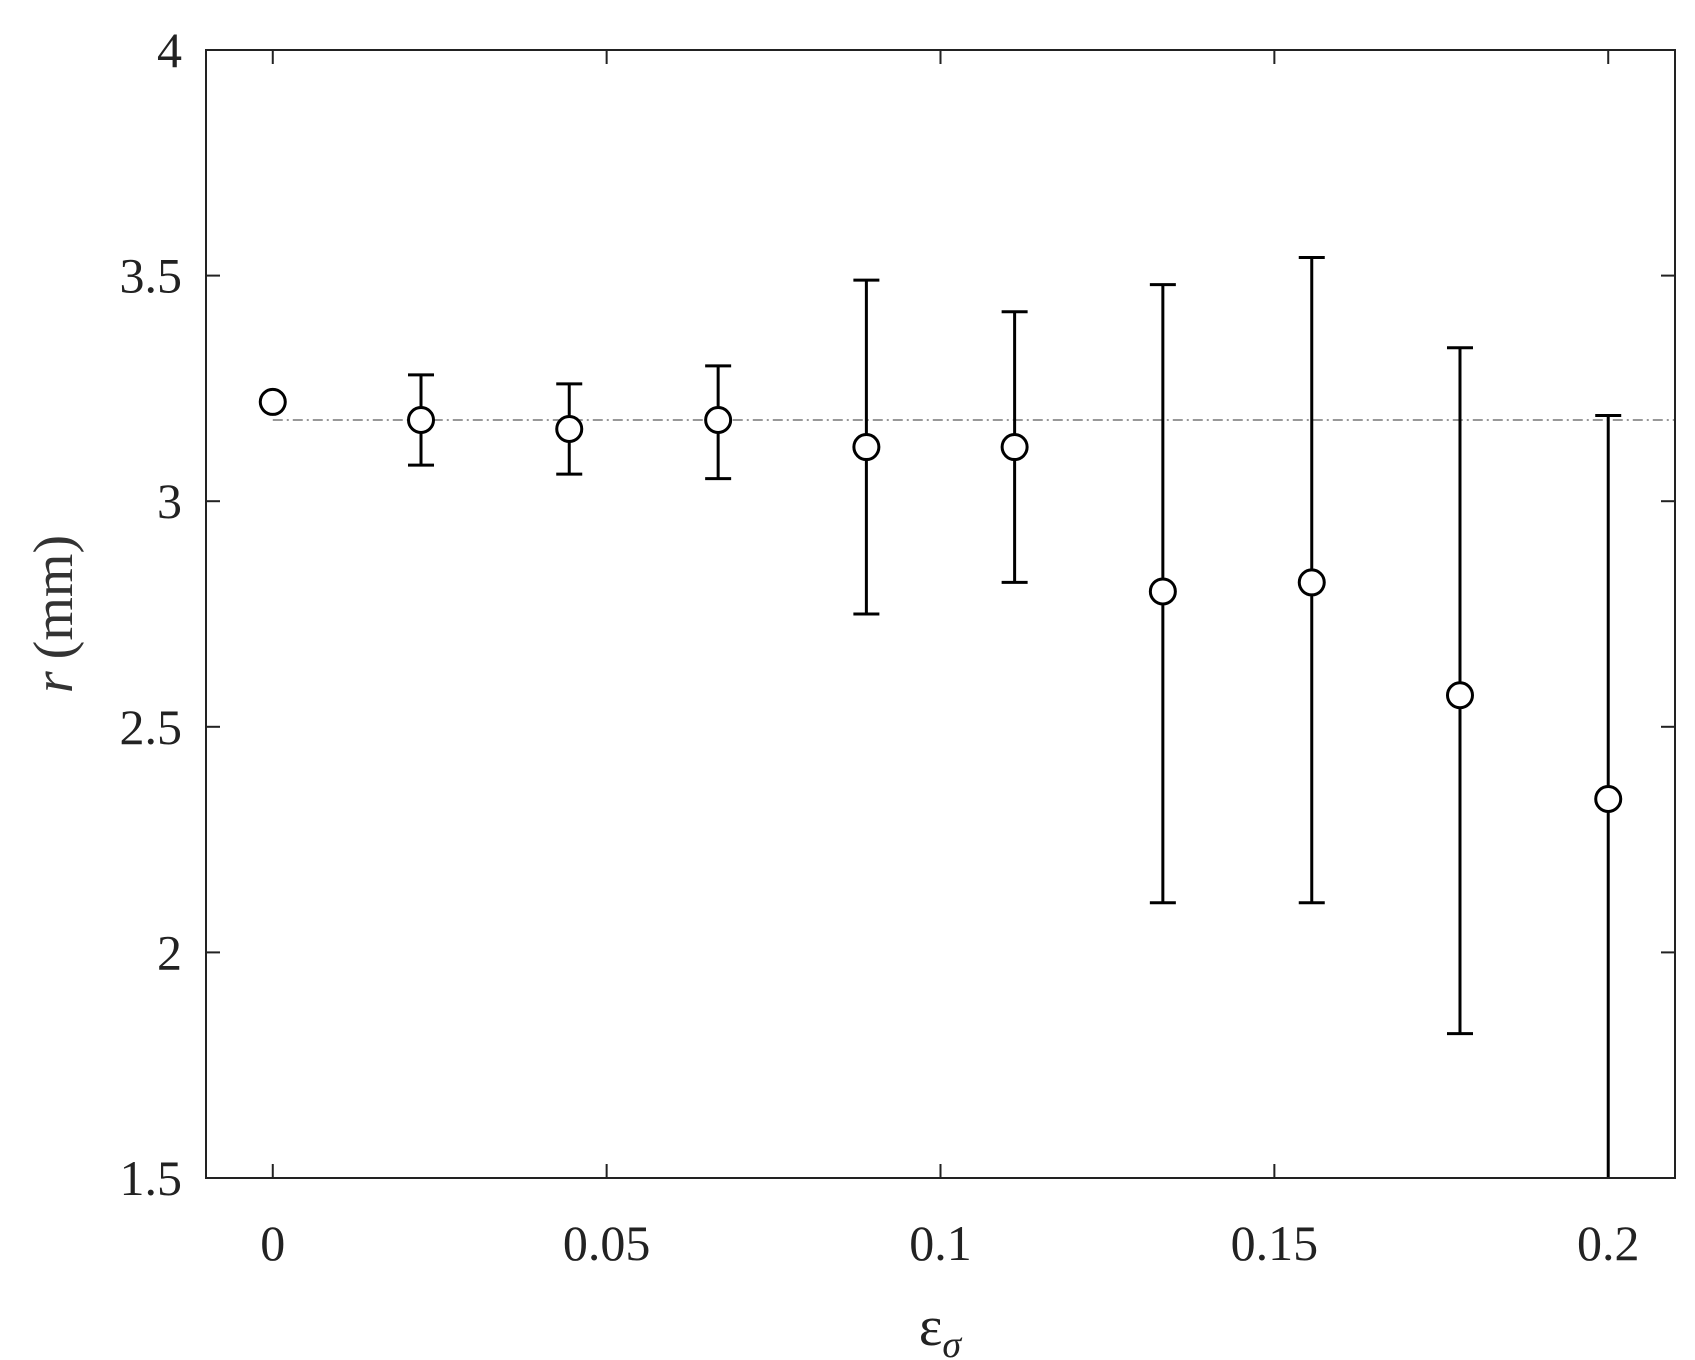  What do you see at coordinates (931, 1327) in the screenshot?
I see `x-axis-label-main: ε` at bounding box center [931, 1327].